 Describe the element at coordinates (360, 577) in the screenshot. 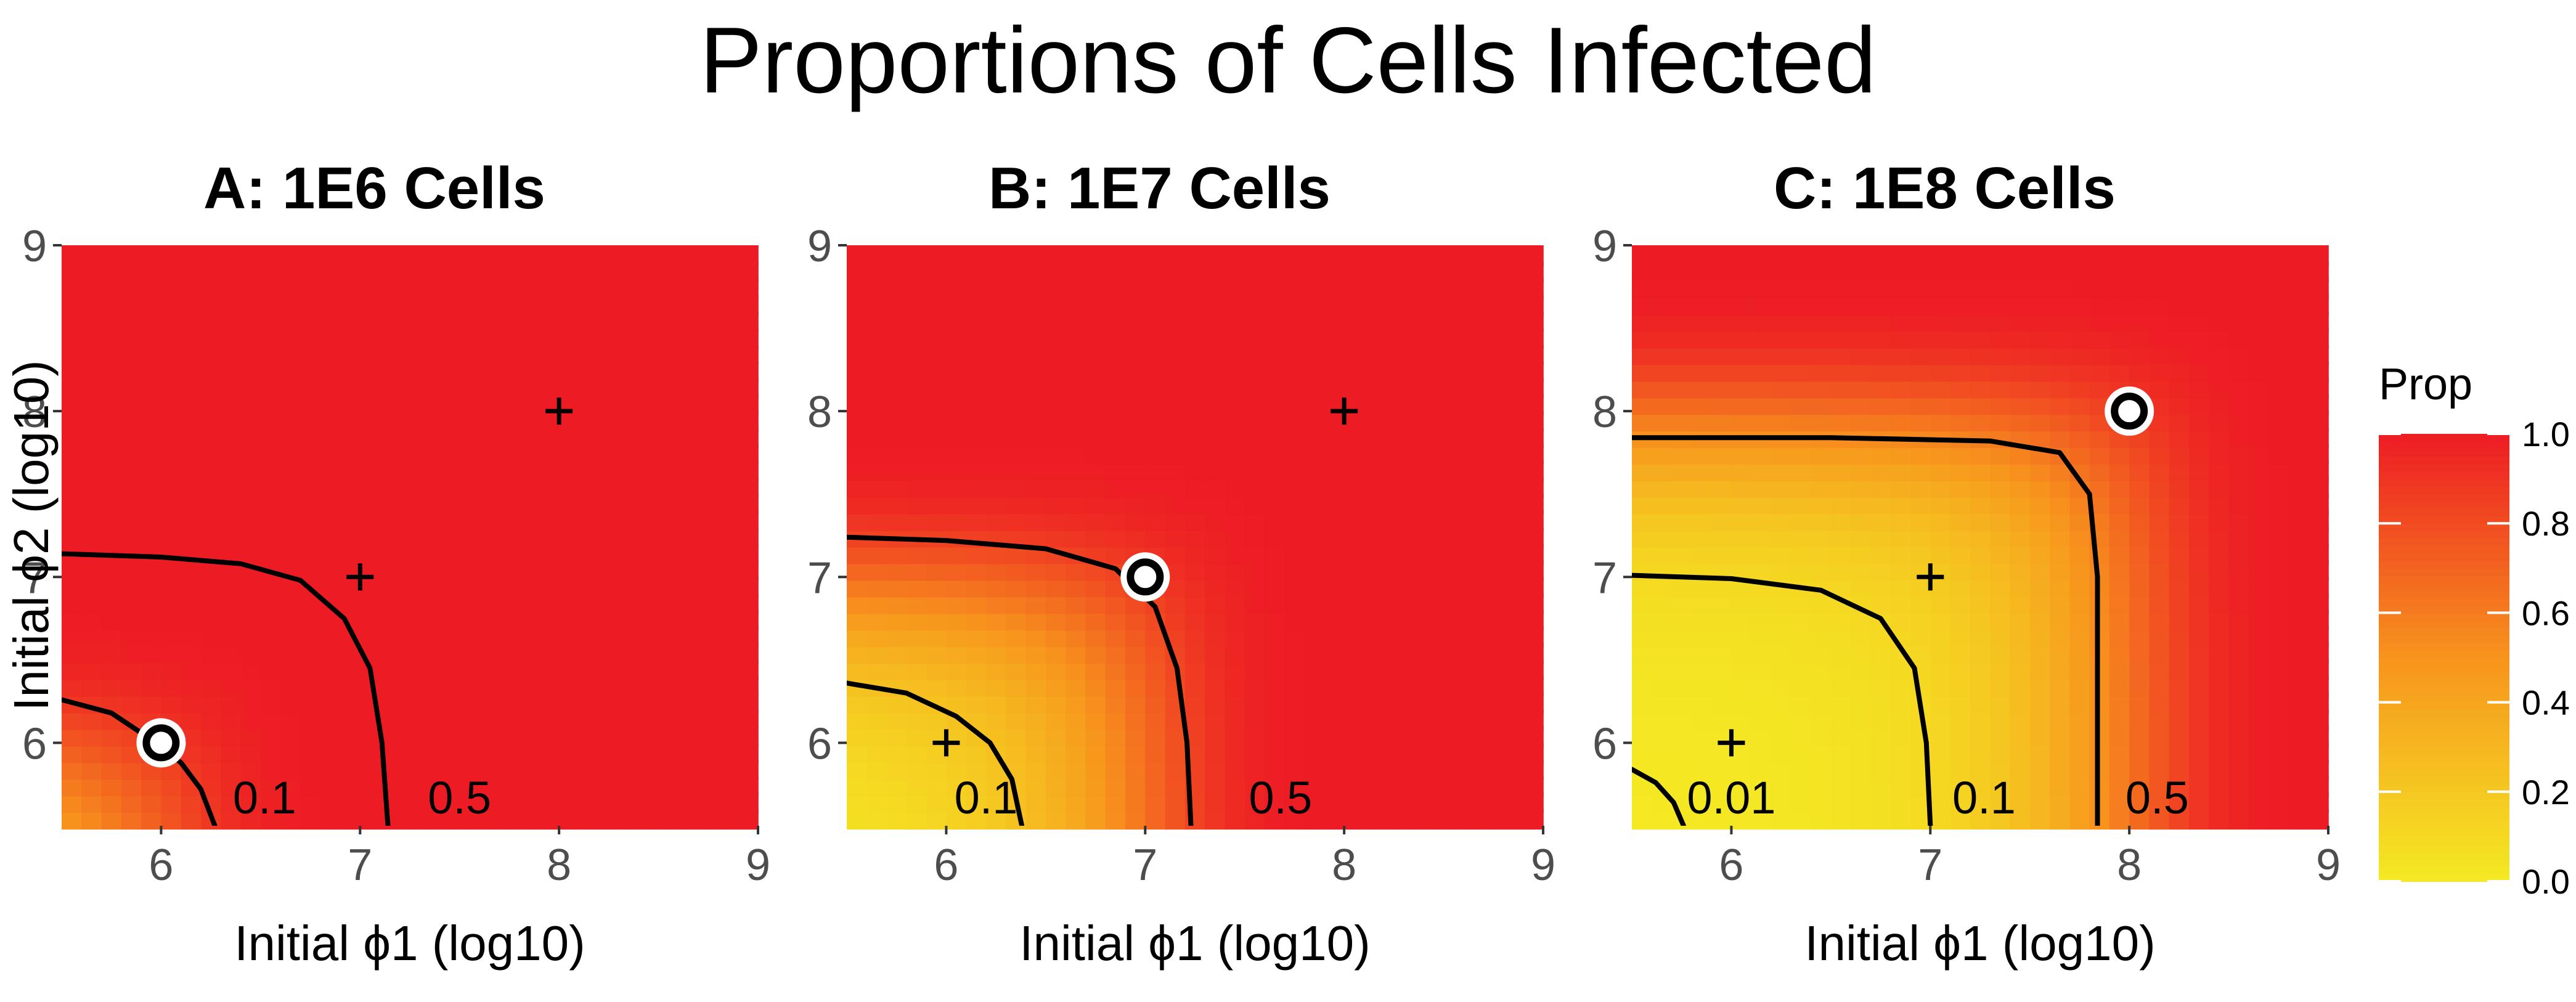

I see `plus-marker` at that location.